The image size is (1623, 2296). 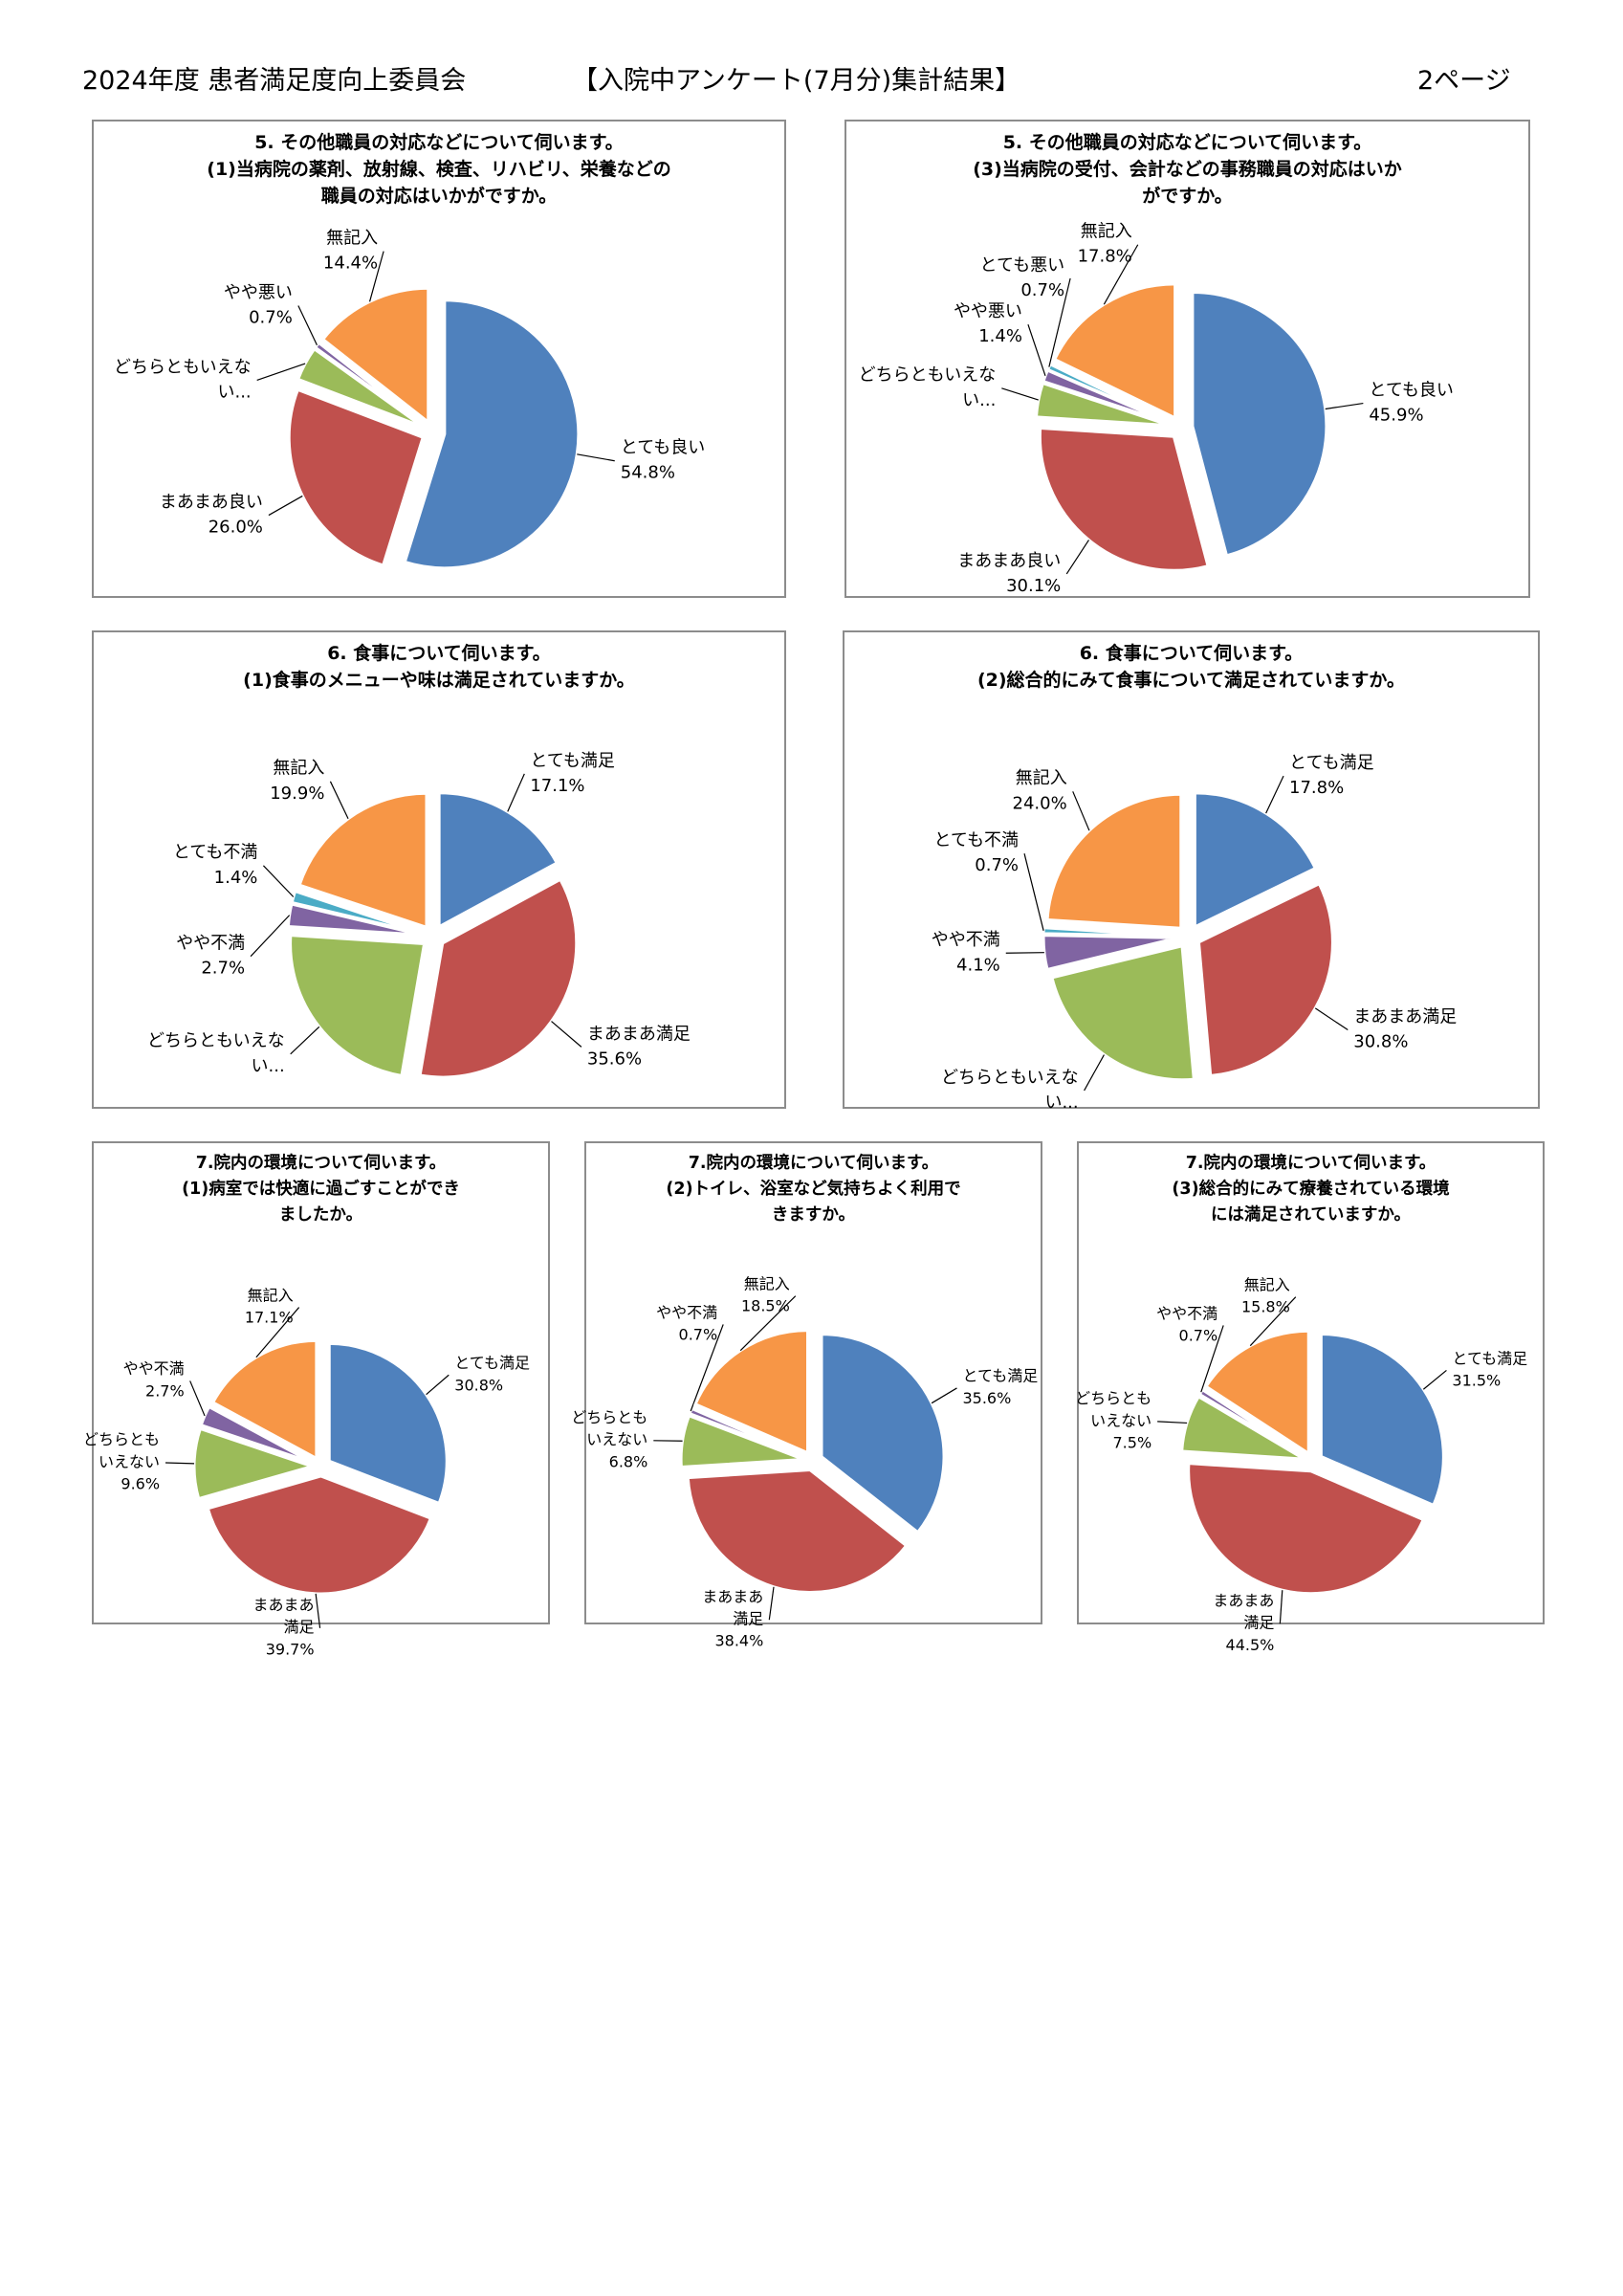 What do you see at coordinates (1033, 586) in the screenshot?
I see `slice-percent-label: 30.1%` at bounding box center [1033, 586].